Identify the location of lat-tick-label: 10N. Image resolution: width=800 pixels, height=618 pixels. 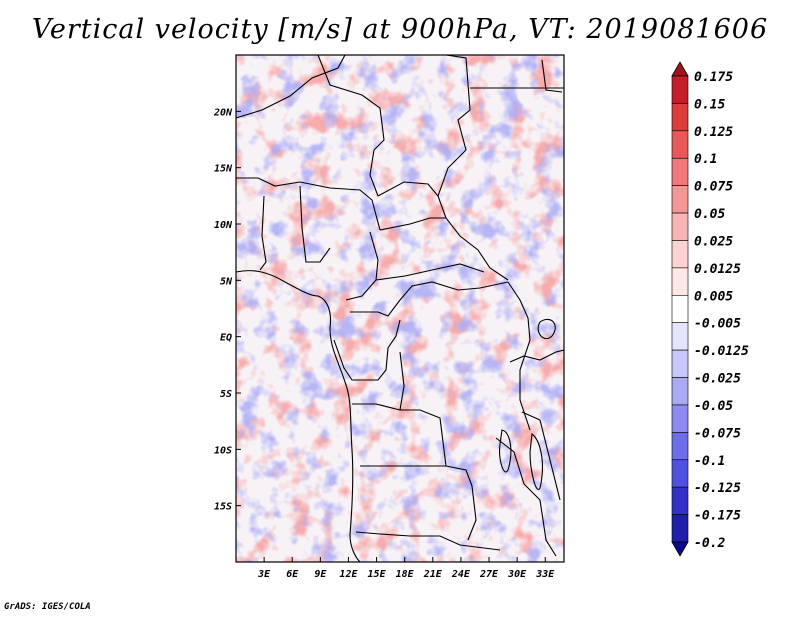
(223, 225).